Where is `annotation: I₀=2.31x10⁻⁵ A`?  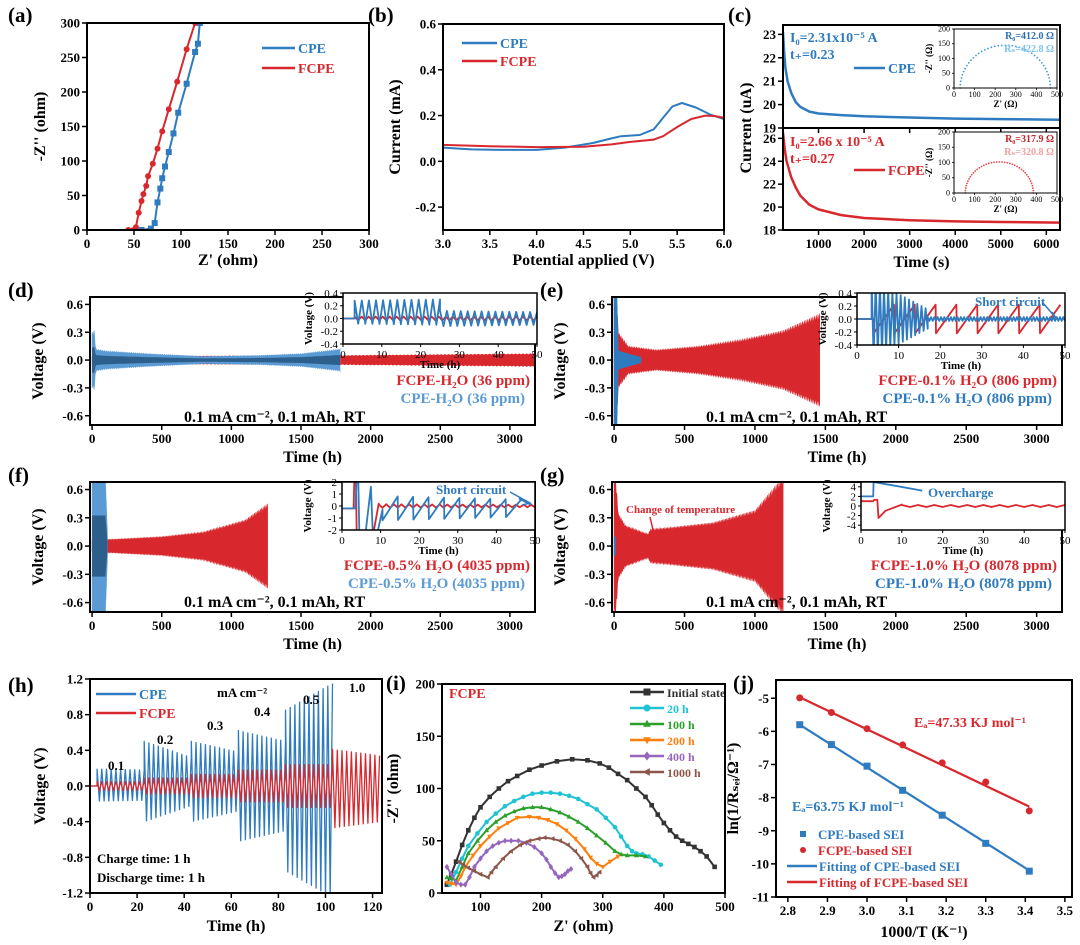 annotation: I₀=2.31x10⁻⁵ A is located at coordinates (834, 38).